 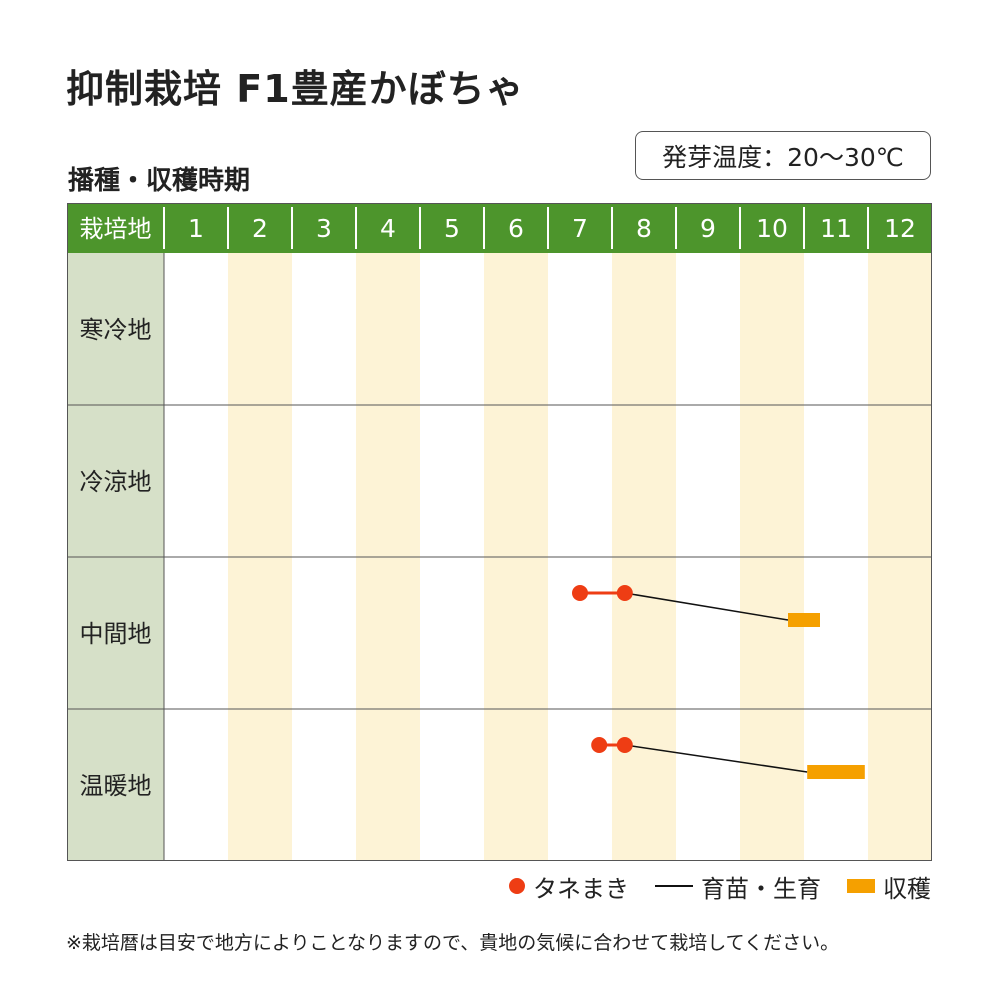 What do you see at coordinates (260, 228) in the screenshot?
I see `month-label-2: 2` at bounding box center [260, 228].